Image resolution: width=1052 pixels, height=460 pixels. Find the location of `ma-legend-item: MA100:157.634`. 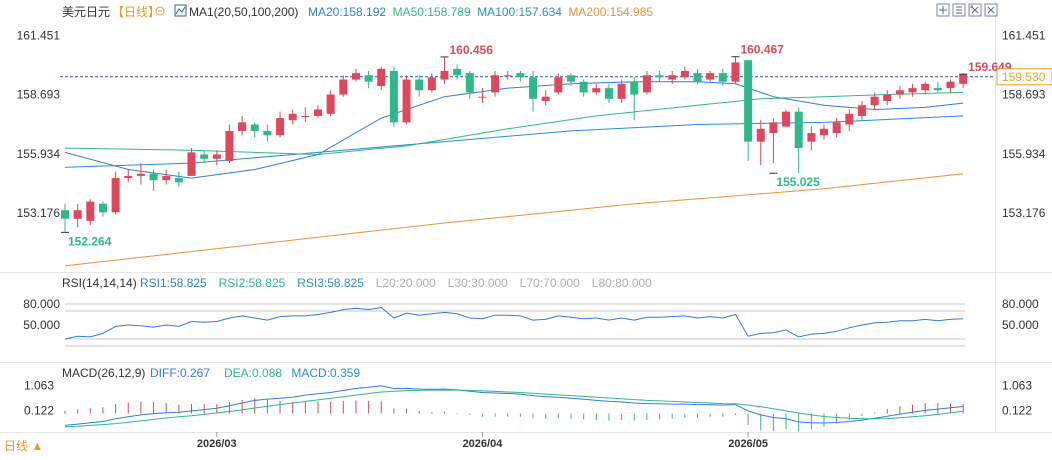

ma-legend-item: MA100:157.634 is located at coordinates (519, 12).